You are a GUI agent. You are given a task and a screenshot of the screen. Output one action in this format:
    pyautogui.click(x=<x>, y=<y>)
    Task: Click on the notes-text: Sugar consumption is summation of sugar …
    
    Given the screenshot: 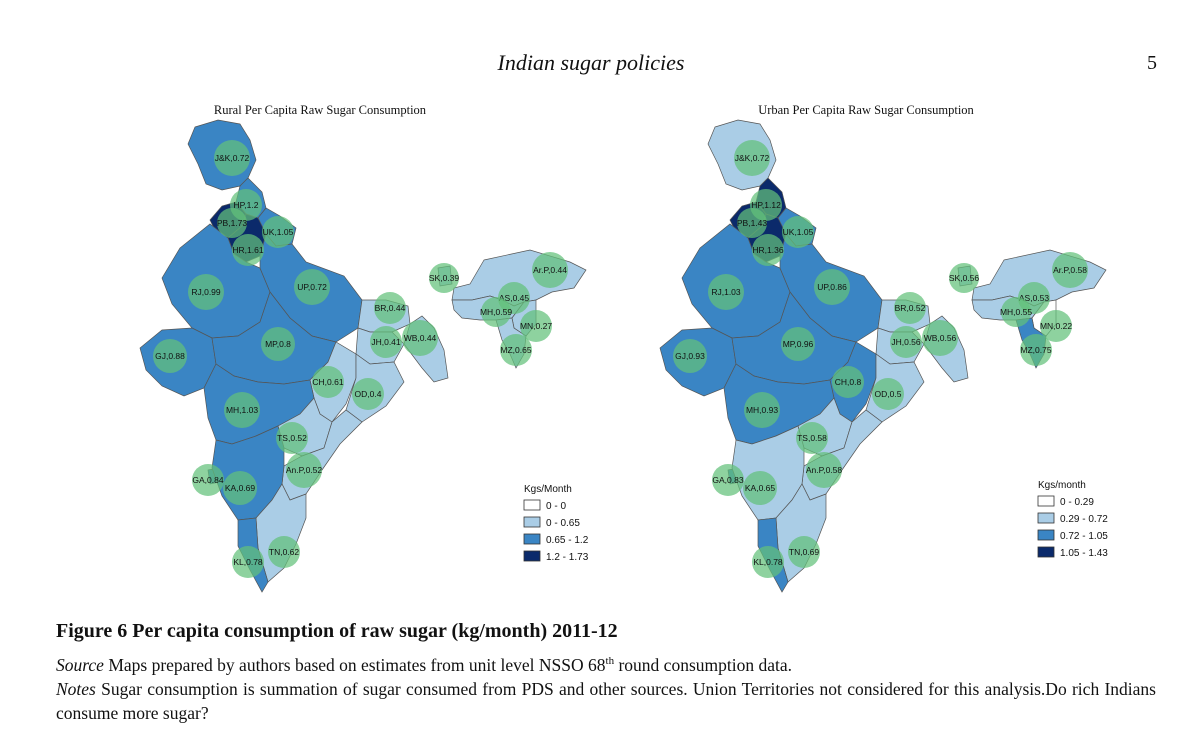 What is the action you would take?
    pyautogui.click(x=606, y=700)
    